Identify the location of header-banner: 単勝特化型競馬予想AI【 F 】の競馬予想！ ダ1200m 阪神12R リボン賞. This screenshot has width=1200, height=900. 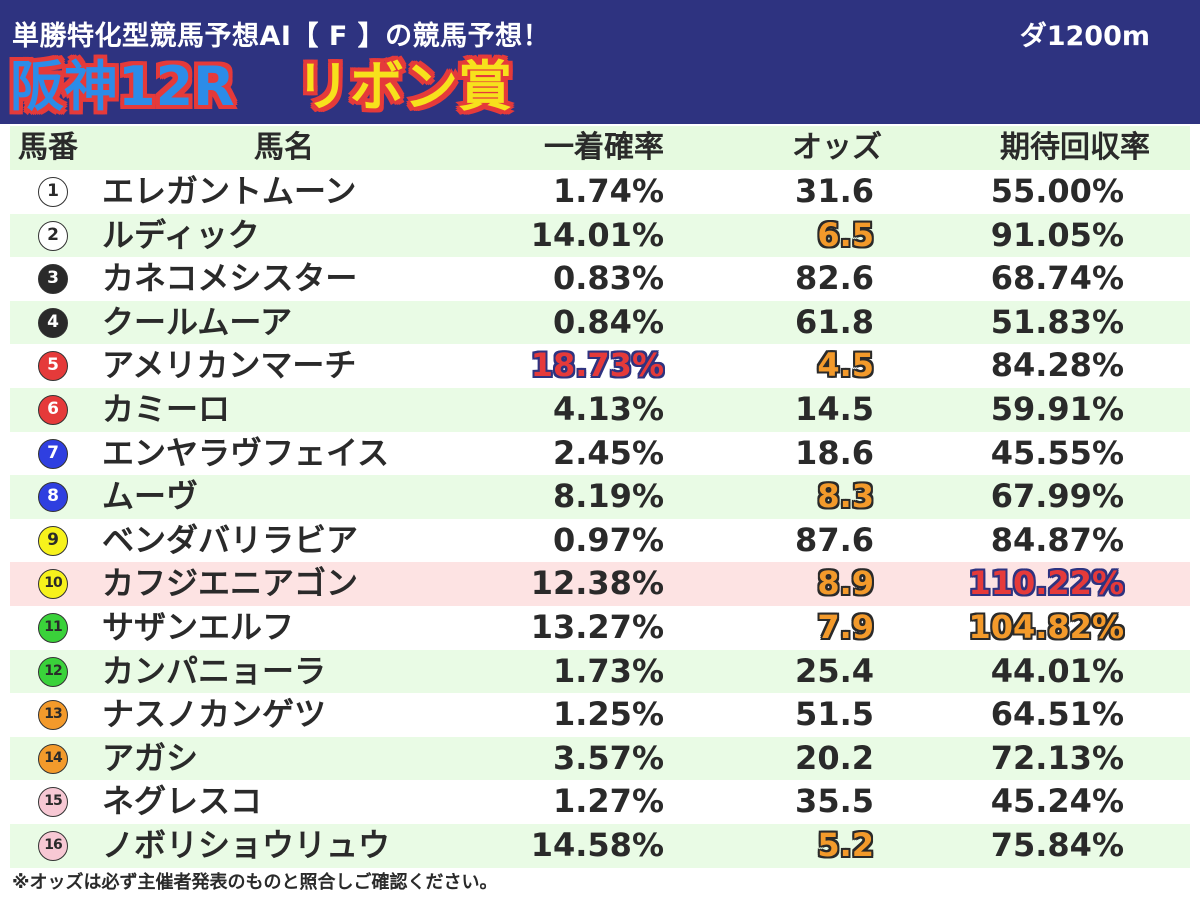
(600, 62).